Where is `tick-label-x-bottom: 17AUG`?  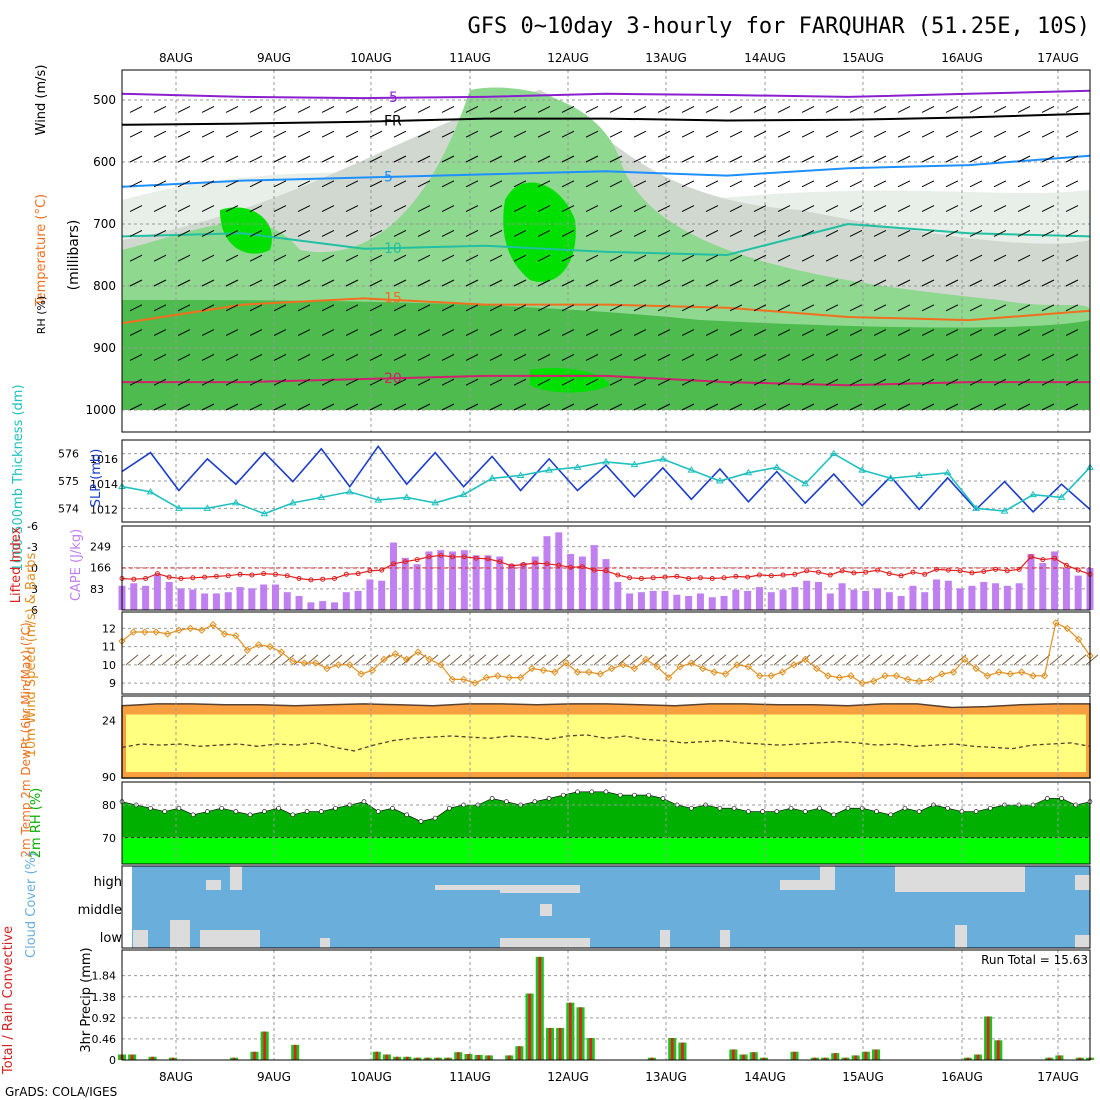 tick-label-x-bottom: 17AUG is located at coordinates (1058, 1077).